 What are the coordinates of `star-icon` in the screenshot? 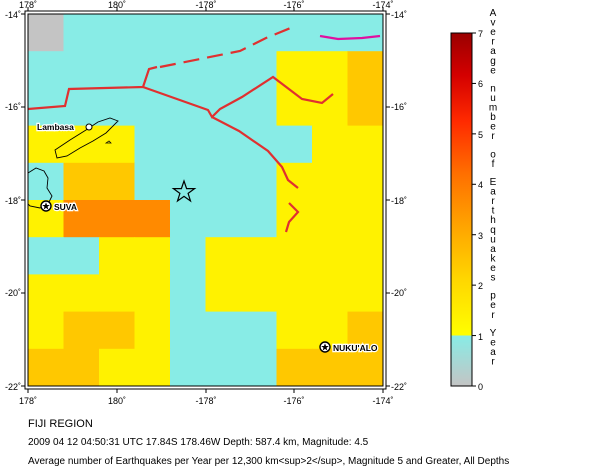 It's located at (46, 206).